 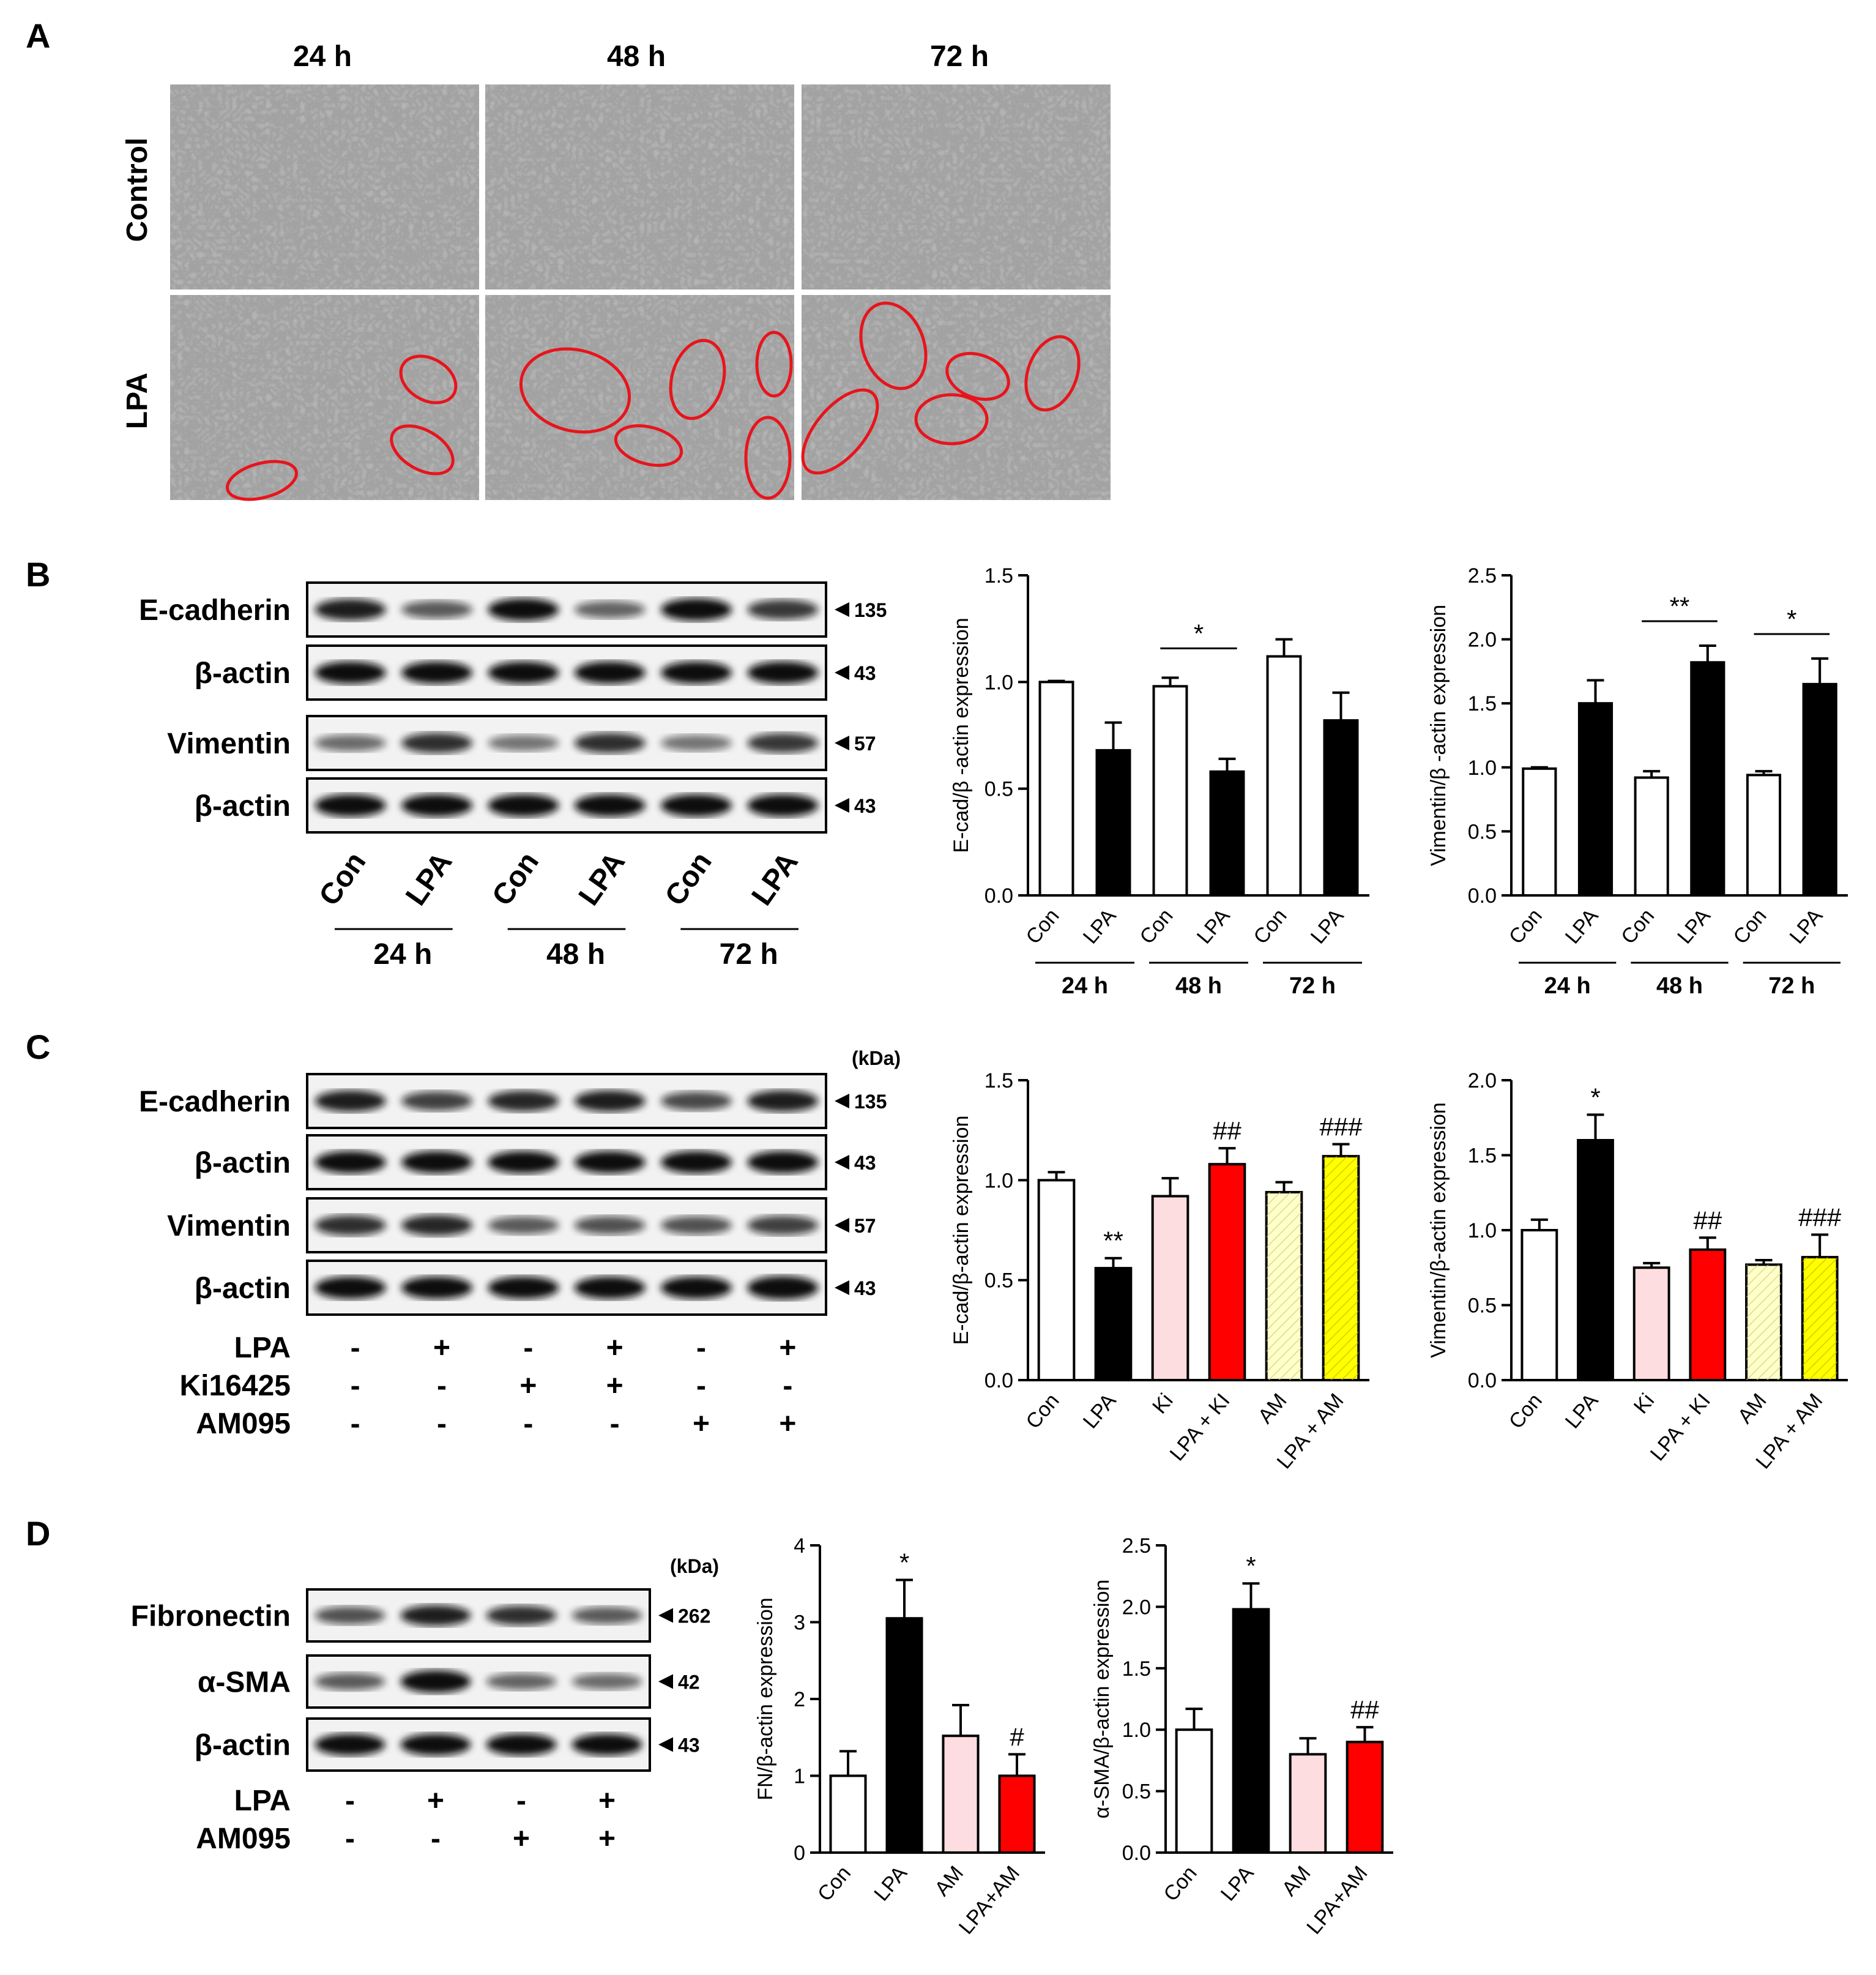 I want to click on panel-d-letter: D, so click(x=38, y=1533).